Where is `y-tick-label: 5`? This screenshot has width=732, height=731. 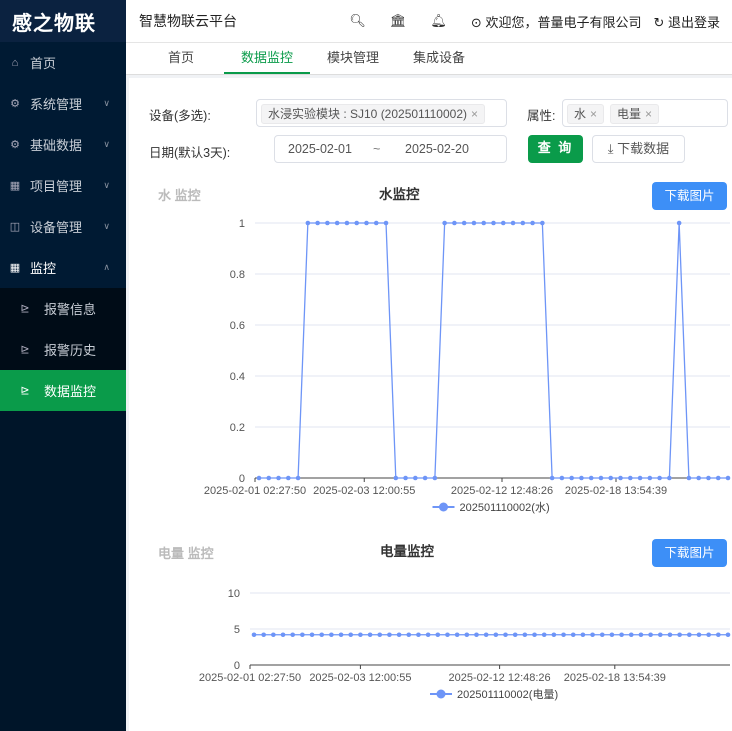
y-tick-label: 5 is located at coordinates (237, 630).